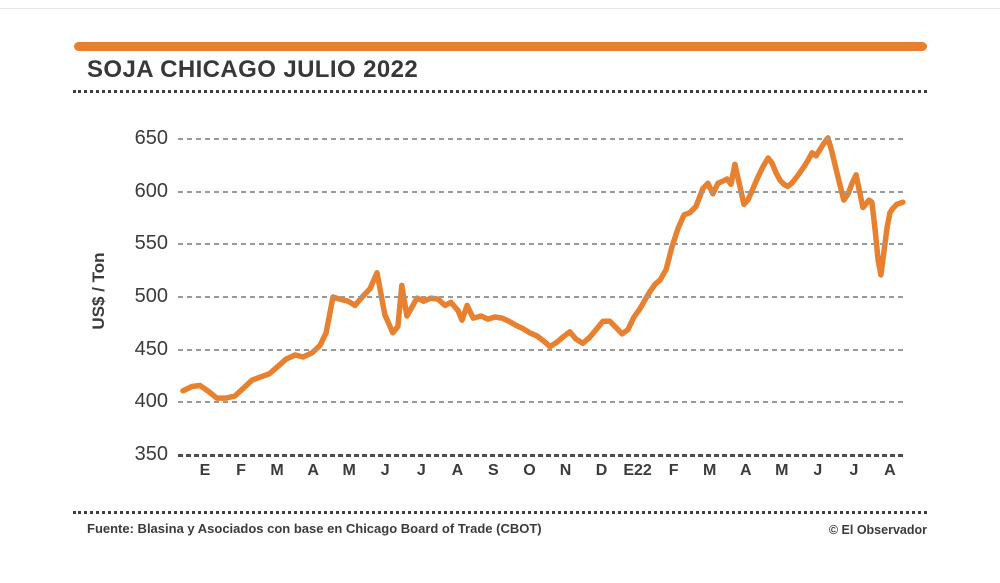 The image size is (1000, 583). Describe the element at coordinates (151, 138) in the screenshot. I see `y-tick-label: 650` at that location.